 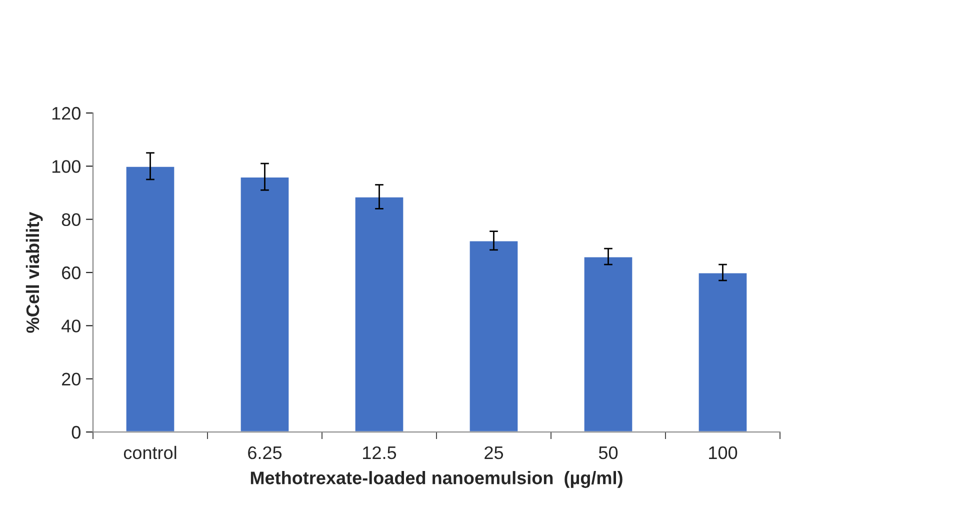 I want to click on x-tick-label: 12.5, so click(x=379, y=453).